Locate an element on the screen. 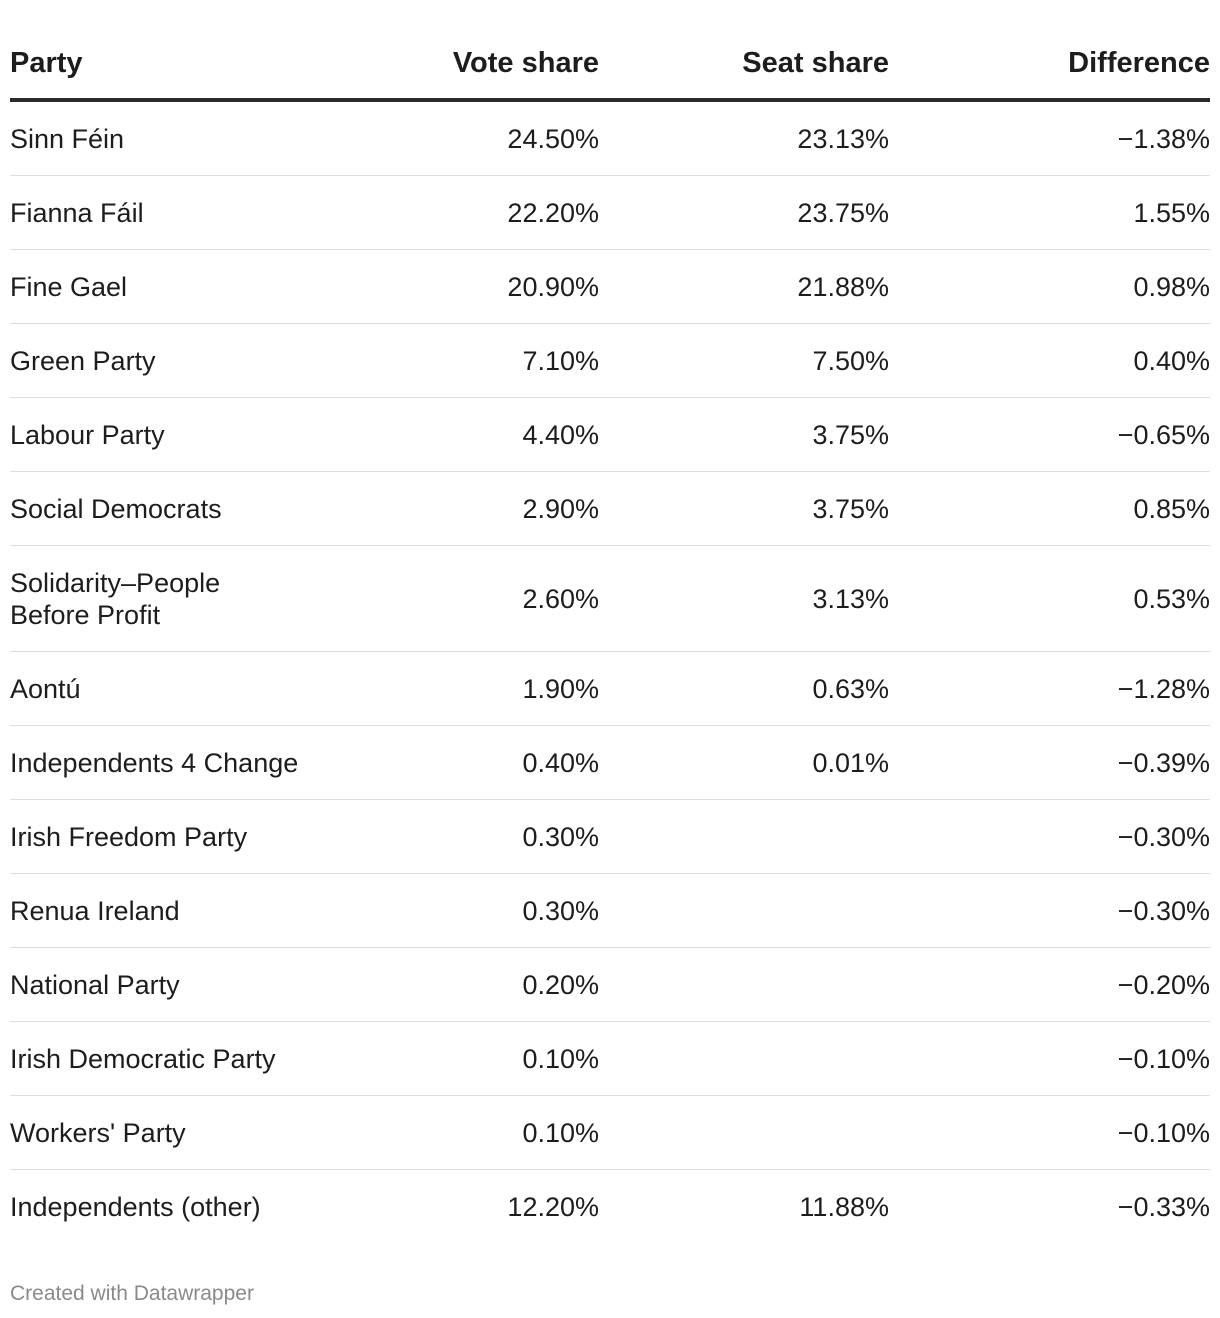 Image resolution: width=1220 pixels, height=1318 pixels. cell-vote-share: 24.50% is located at coordinates (474, 138).